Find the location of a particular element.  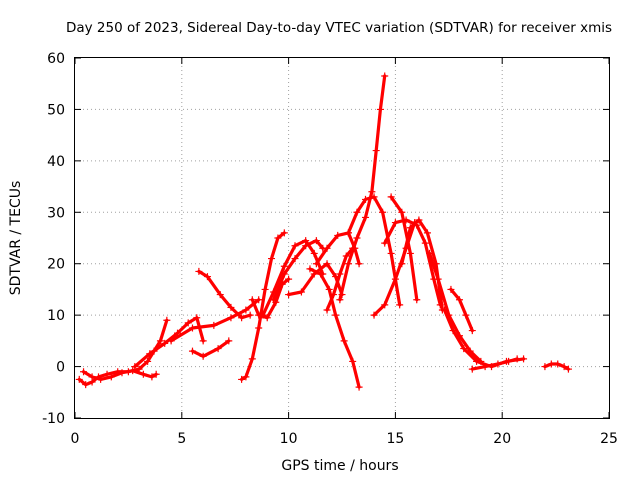

series-arc-n is located at coordinates (374, 251).